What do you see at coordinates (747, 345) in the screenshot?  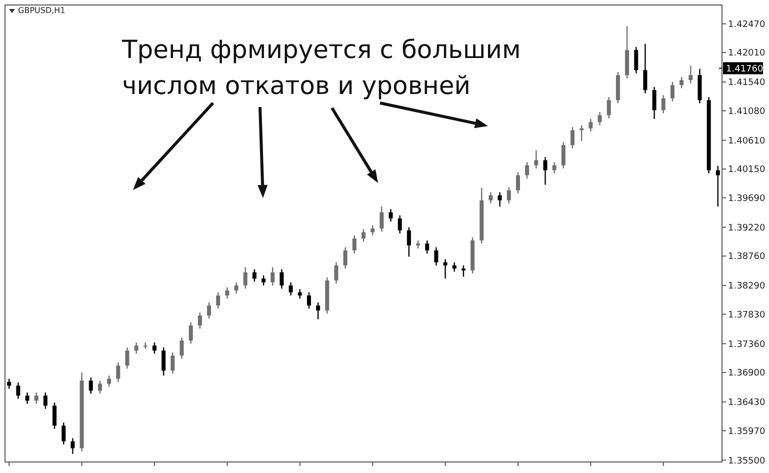 I see `y-tick-label: 1.37360` at bounding box center [747, 345].